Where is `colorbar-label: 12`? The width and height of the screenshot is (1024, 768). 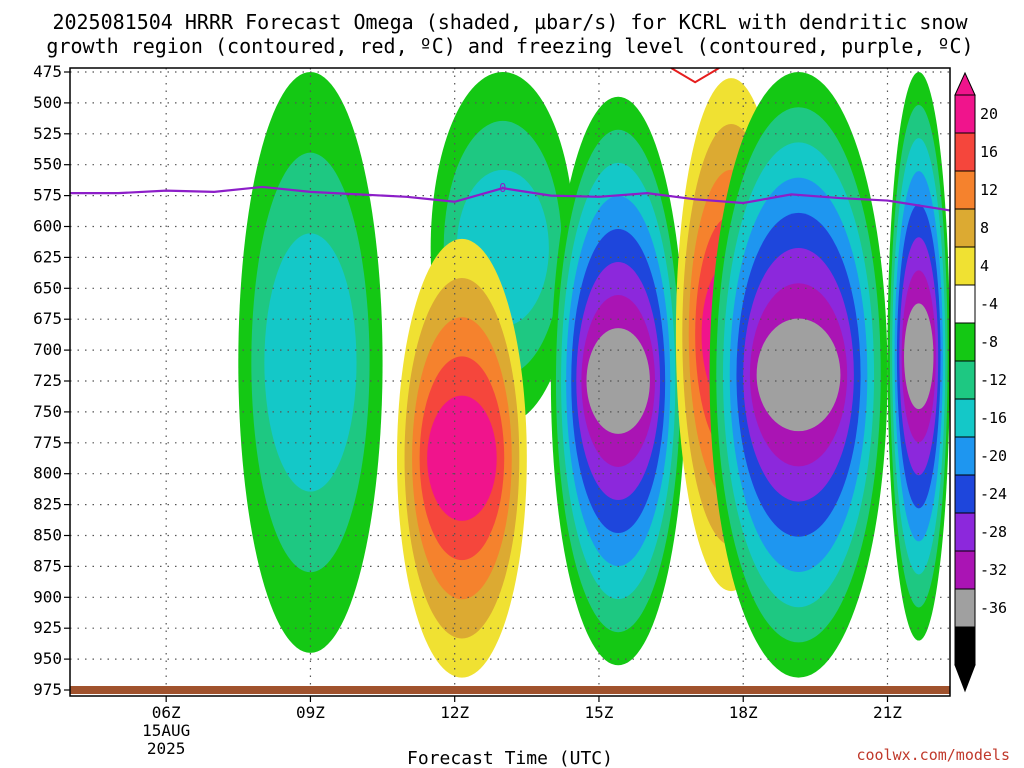 colorbar-label: 12 is located at coordinates (989, 190).